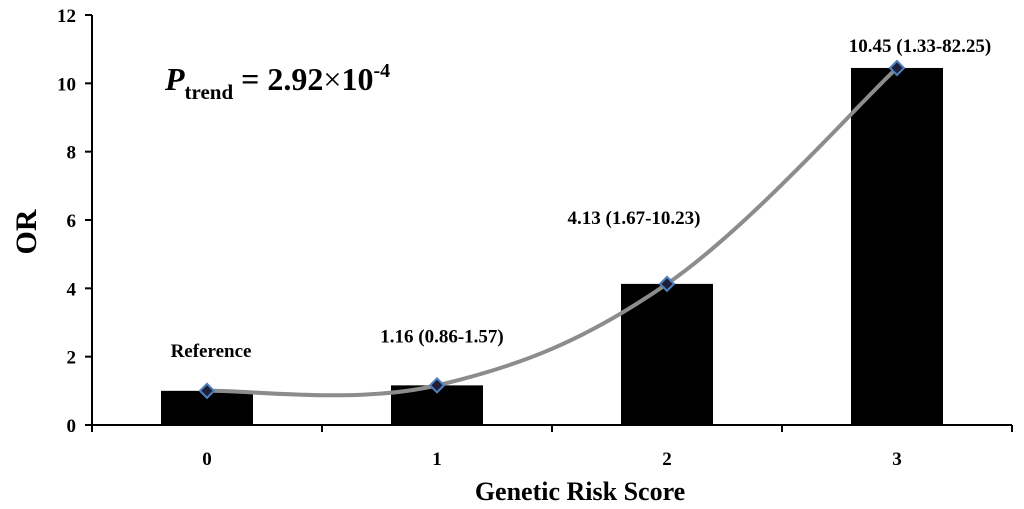 The width and height of the screenshot is (1024, 509). What do you see at coordinates (72, 153) in the screenshot?
I see `y-tick-label: 8` at bounding box center [72, 153].